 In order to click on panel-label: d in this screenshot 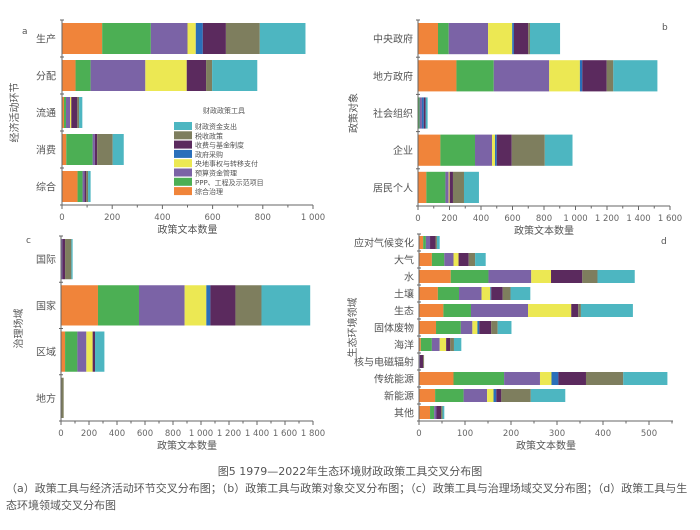, I will do `click(664, 242)`.